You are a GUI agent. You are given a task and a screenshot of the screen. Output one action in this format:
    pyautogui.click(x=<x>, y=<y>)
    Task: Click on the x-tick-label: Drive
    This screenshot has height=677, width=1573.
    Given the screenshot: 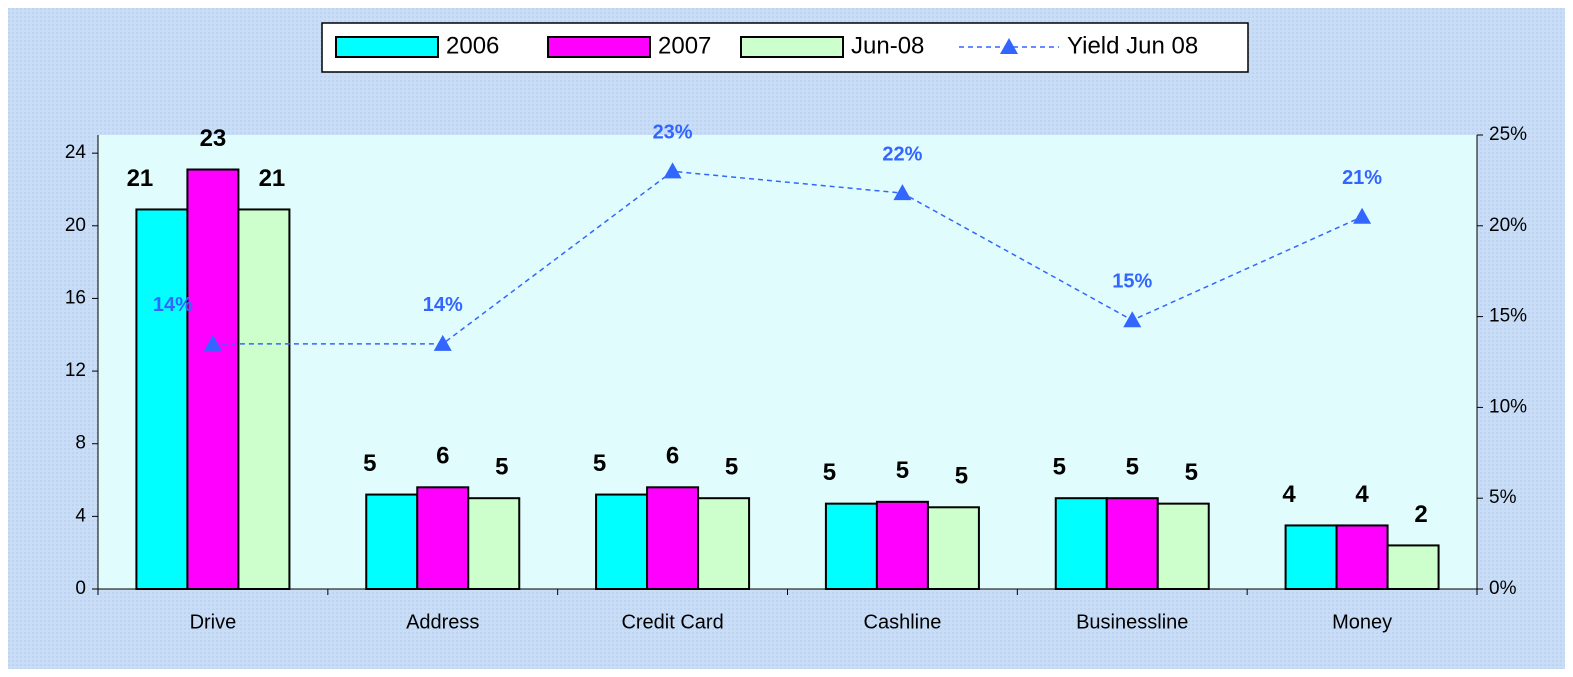 What is the action you would take?
    pyautogui.click(x=213, y=622)
    